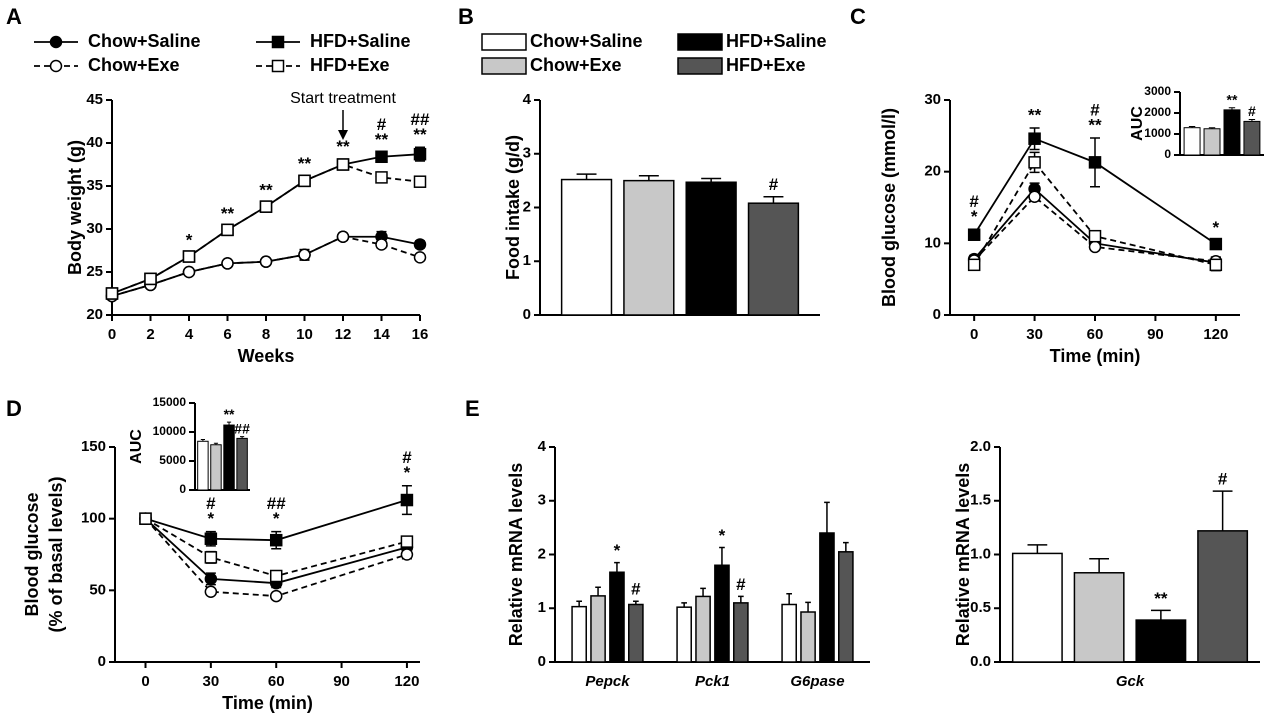 The width and height of the screenshot is (1270, 715). I want to click on y-tick-label: 0.5, so click(980, 607).